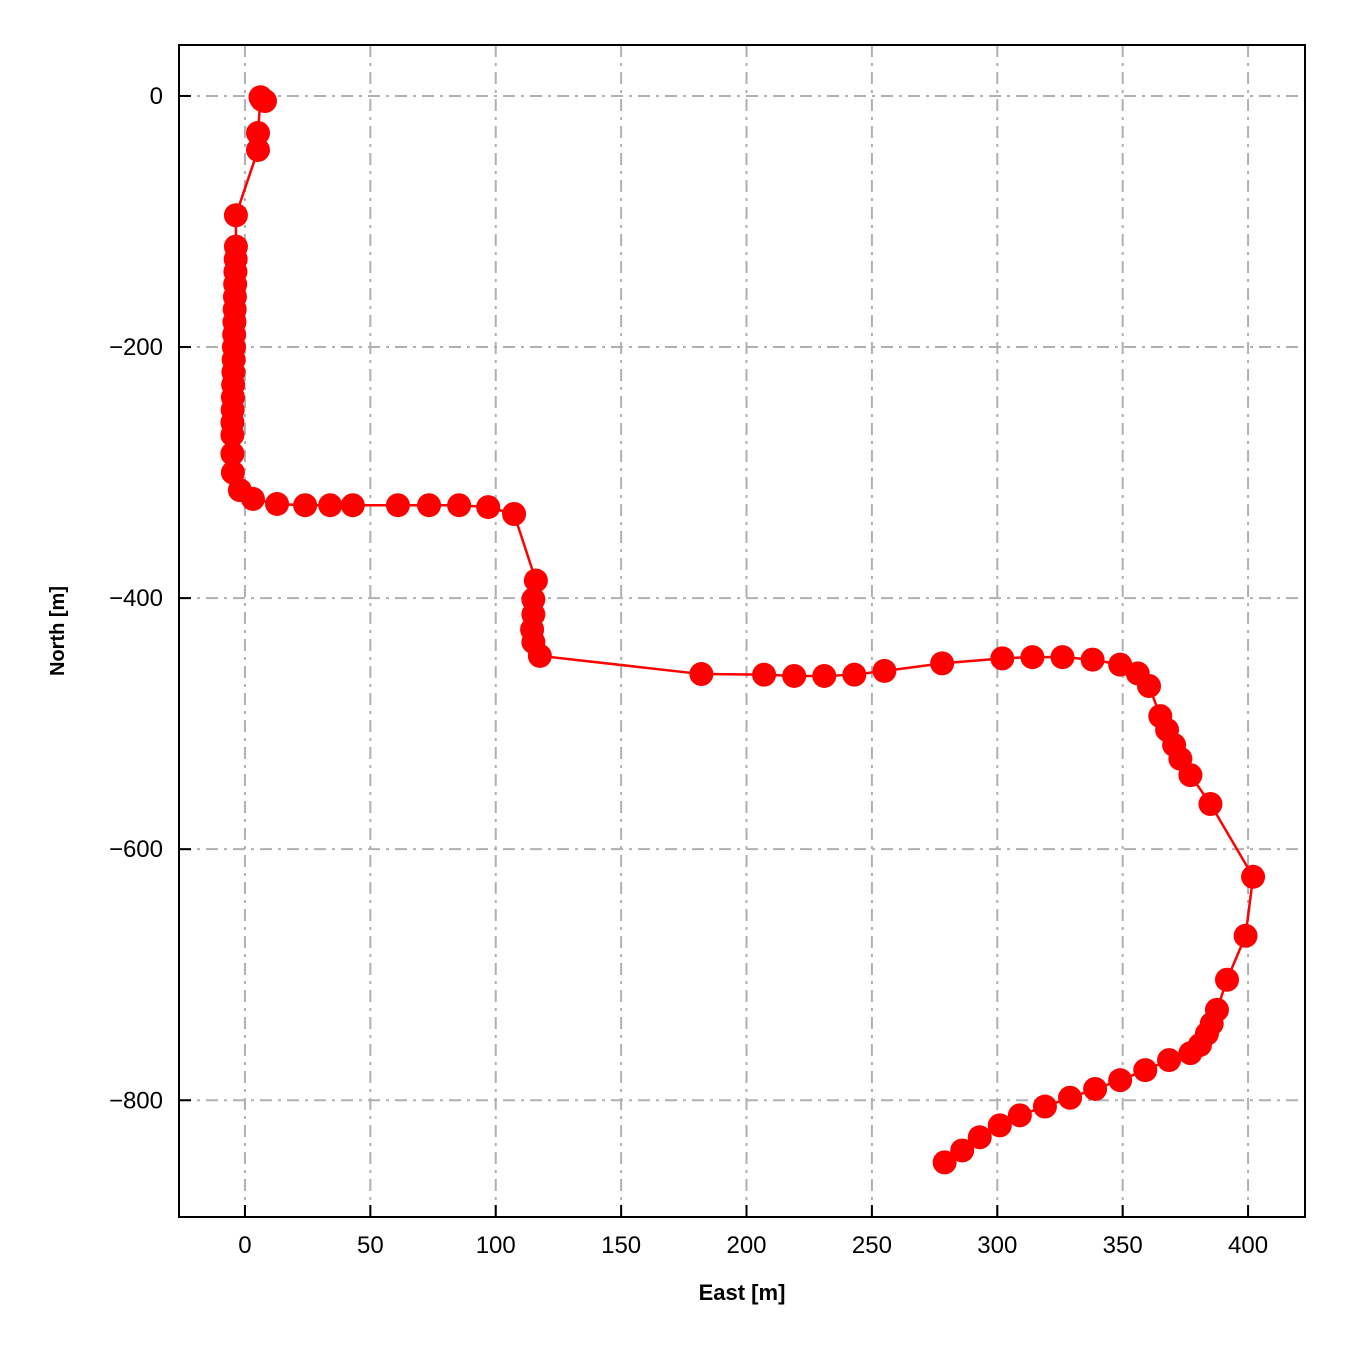 Image resolution: width=1350 pixels, height=1355 pixels. I want to click on x-tick-label: 100, so click(496, 1245).